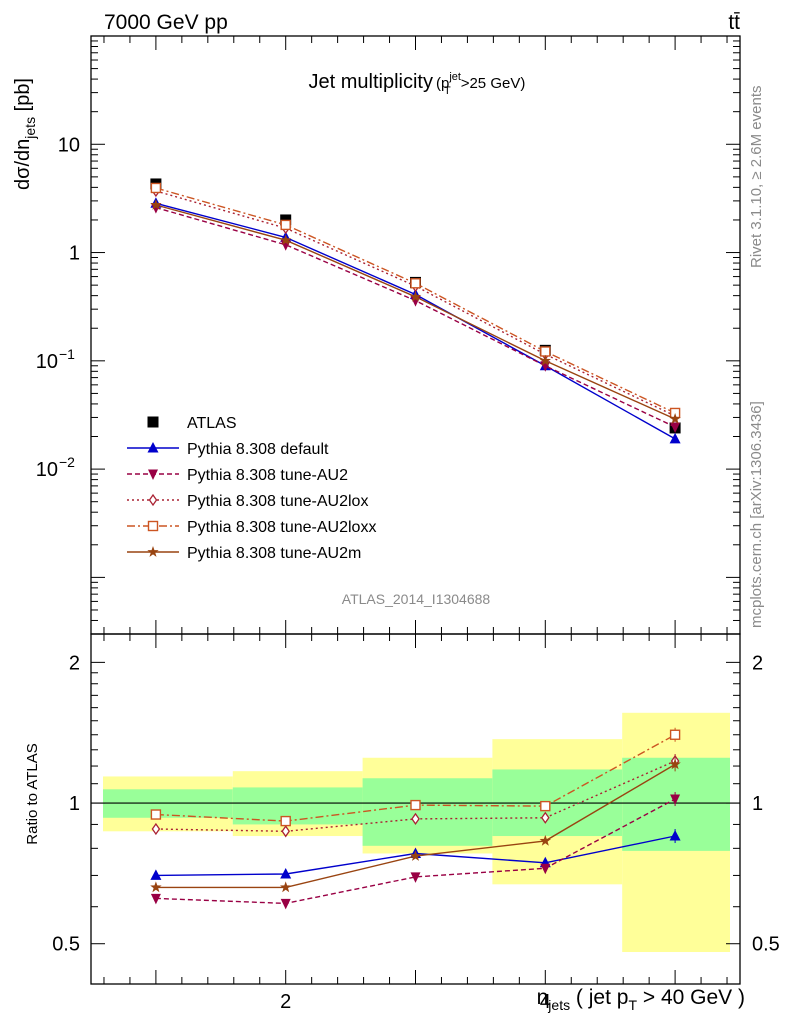 This screenshot has height=1024, width=786. What do you see at coordinates (454, 77) in the screenshot?
I see `title-note-sup: jet` at bounding box center [454, 77].